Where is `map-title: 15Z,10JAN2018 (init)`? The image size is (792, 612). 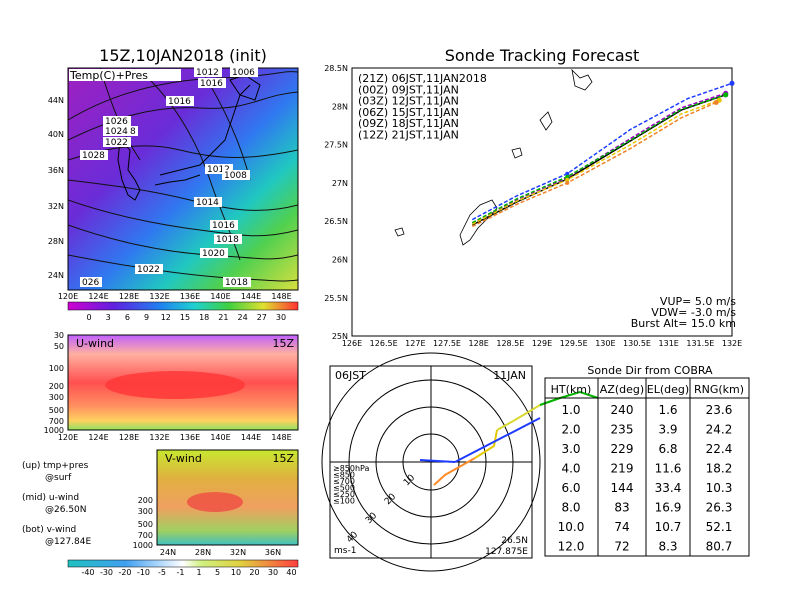 map-title: 15Z,10JAN2018 (init) is located at coordinates (183, 55).